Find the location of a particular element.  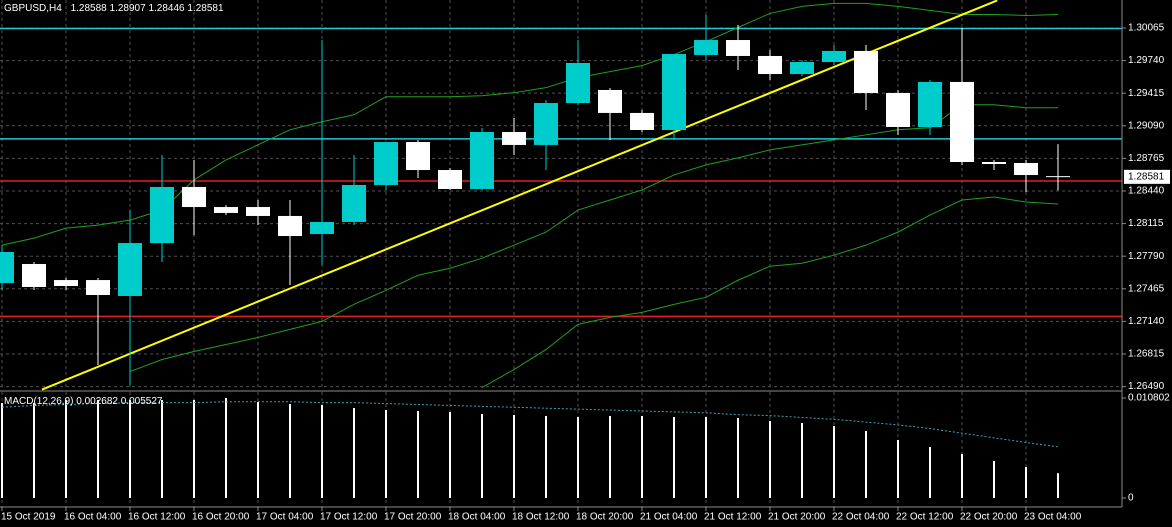

y-tick-label: 1.26490 is located at coordinates (1146, 386).